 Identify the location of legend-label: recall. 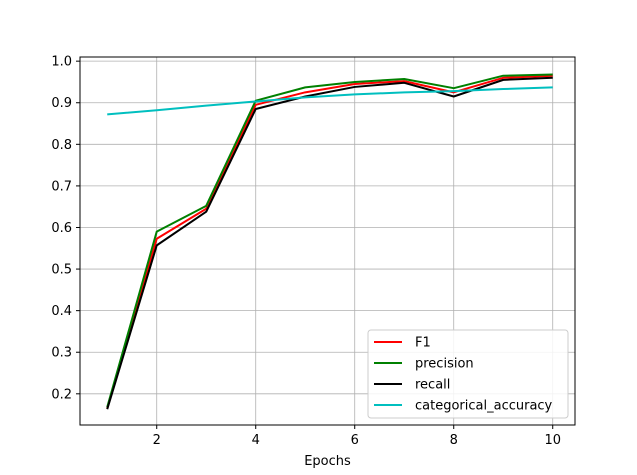
(432, 385).